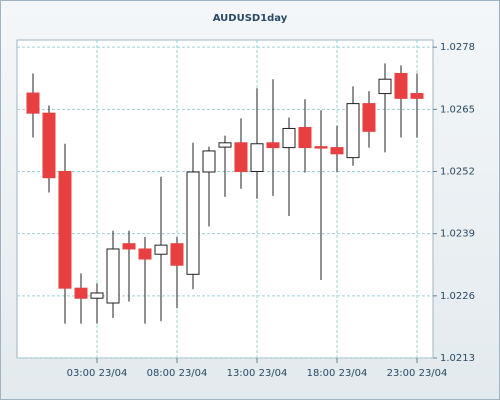 Image resolution: width=500 pixels, height=404 pixels. I want to click on y-tick-label: 1.0226, so click(457, 296).